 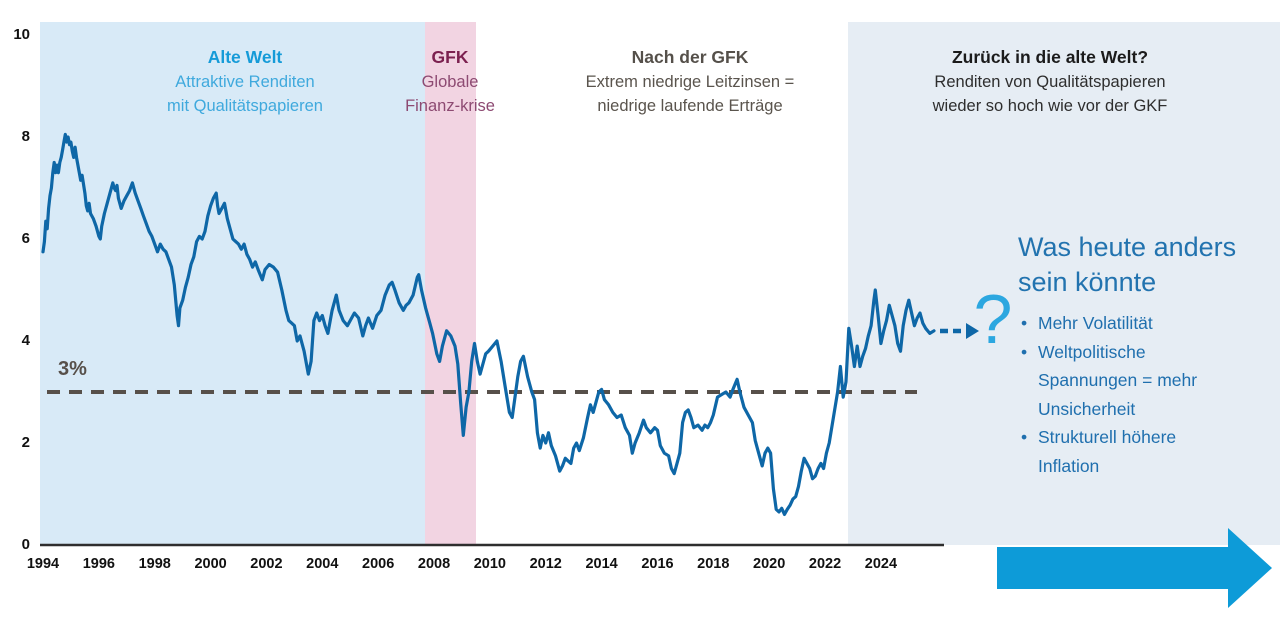 What do you see at coordinates (25, 442) in the screenshot?
I see `y-tick-label: 2` at bounding box center [25, 442].